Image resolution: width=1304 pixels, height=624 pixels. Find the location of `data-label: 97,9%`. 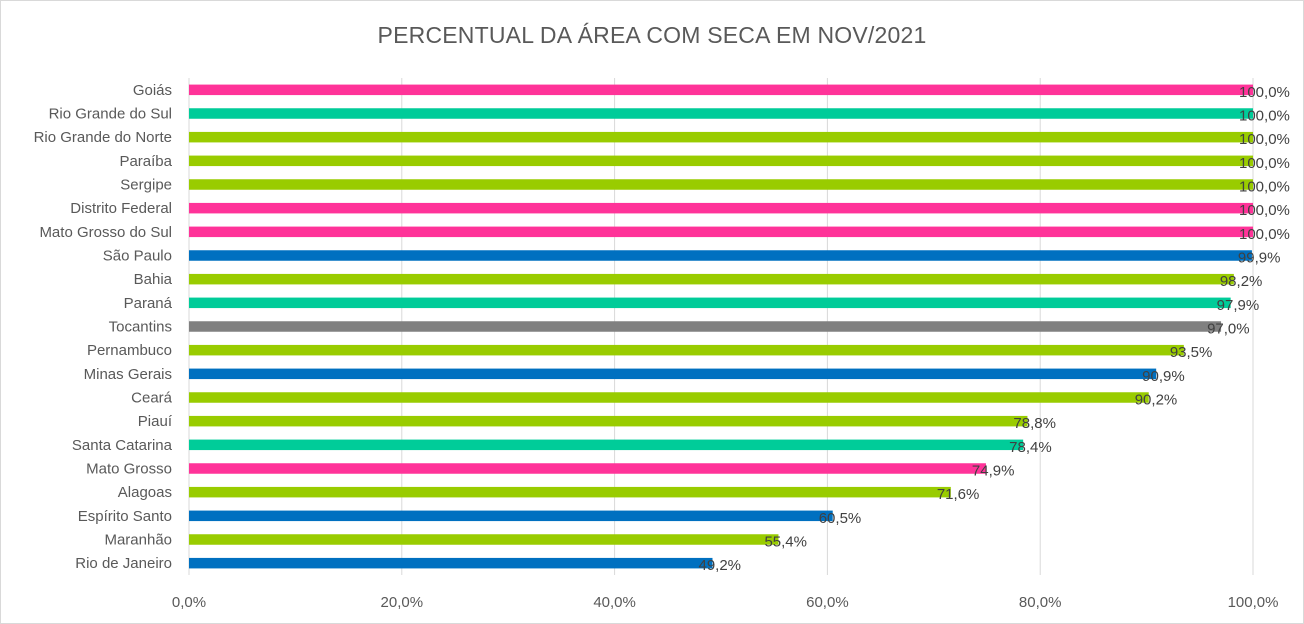

data-label: 97,9% is located at coordinates (1238, 305).